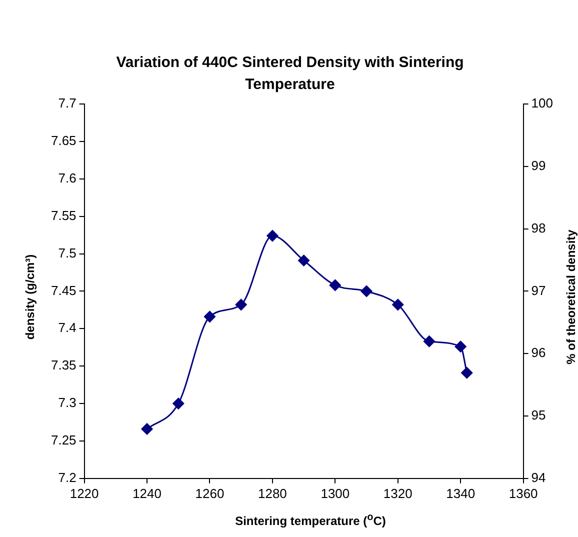 The height and width of the screenshot is (537, 578). I want to click on y2-tick-label: 94, so click(538, 477).